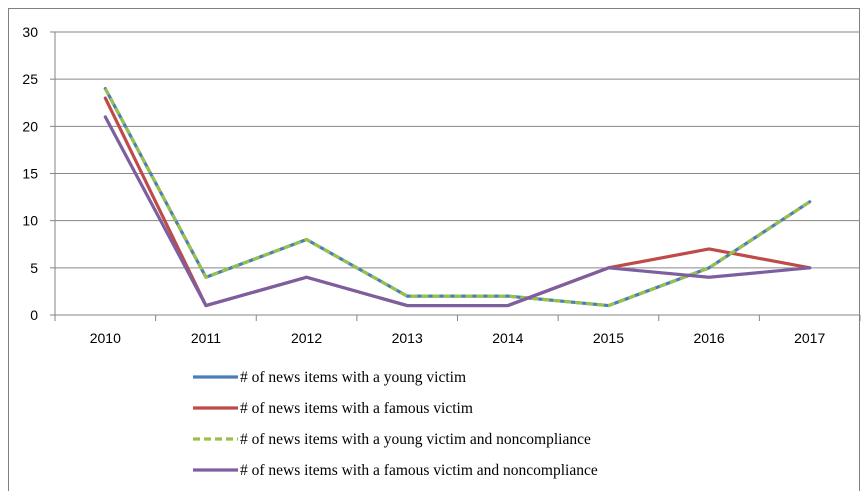 Image resolution: width=868 pixels, height=491 pixels. Describe the element at coordinates (30, 32) in the screenshot. I see `y-tick-label: 30` at that location.